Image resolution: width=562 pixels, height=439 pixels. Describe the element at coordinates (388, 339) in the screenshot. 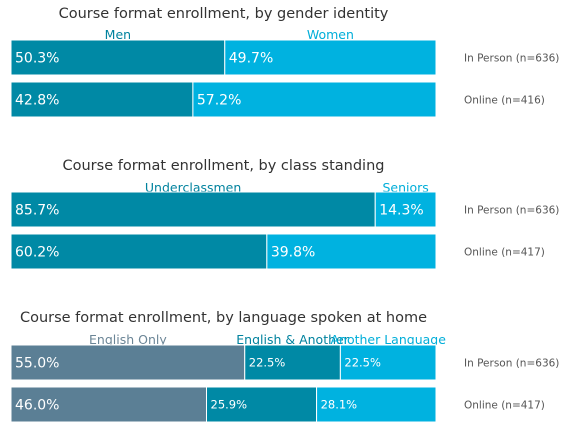

I see `series-label-another-language: Another Language` at that location.